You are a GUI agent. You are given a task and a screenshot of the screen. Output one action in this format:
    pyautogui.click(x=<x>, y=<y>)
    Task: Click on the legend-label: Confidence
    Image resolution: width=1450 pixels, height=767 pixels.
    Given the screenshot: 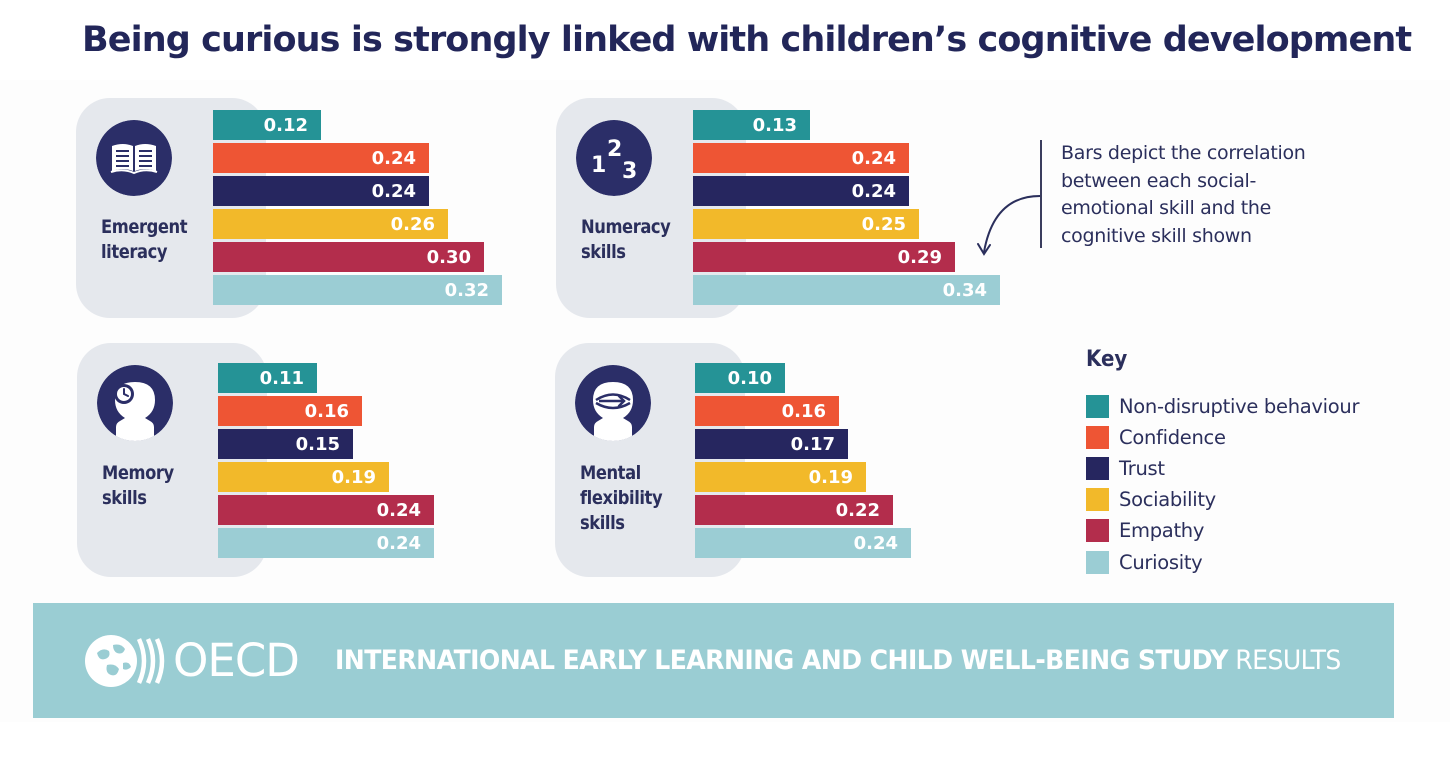 What is the action you would take?
    pyautogui.click(x=1172, y=437)
    